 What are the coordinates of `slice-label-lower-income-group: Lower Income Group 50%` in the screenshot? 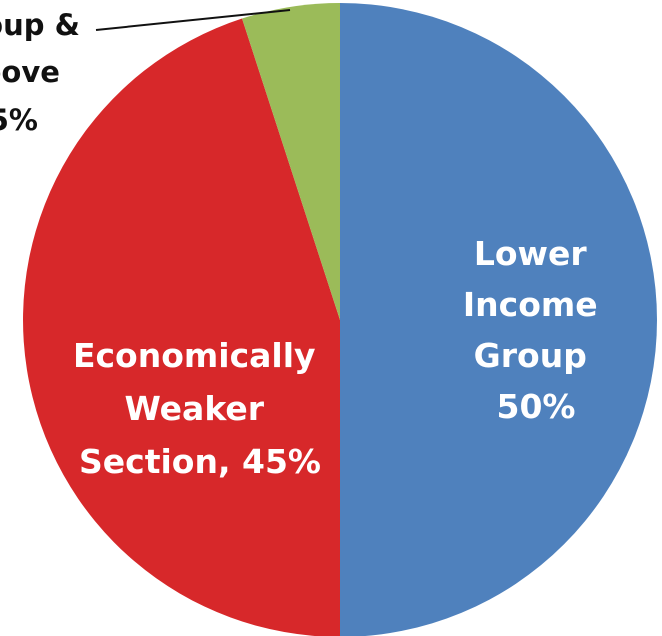 It's located at (536, 330).